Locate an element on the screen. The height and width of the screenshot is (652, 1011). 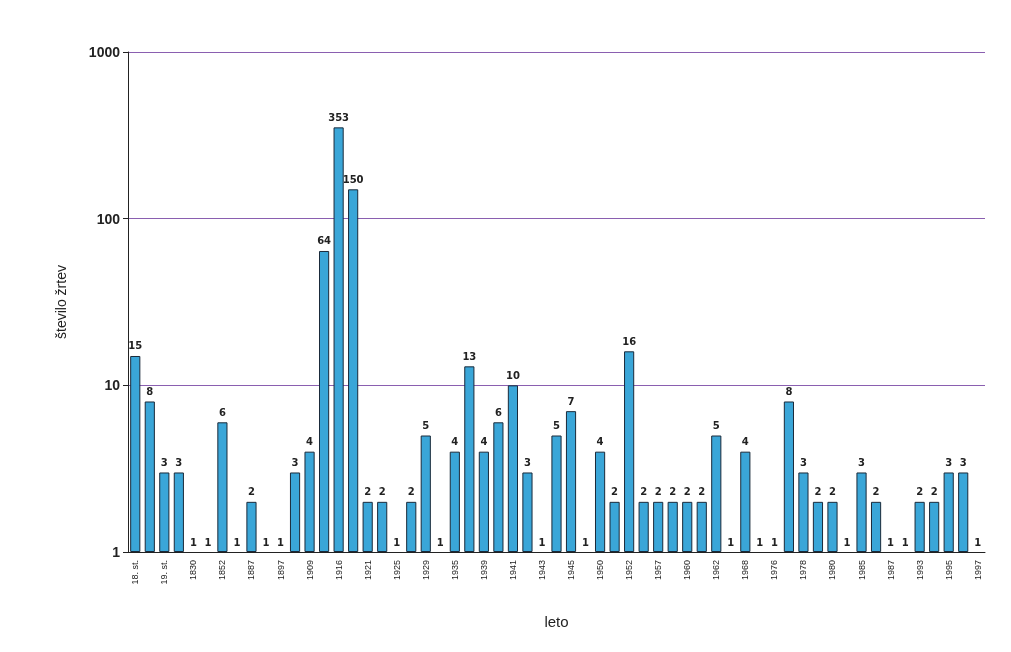
data-label: 353 is located at coordinates (339, 117).